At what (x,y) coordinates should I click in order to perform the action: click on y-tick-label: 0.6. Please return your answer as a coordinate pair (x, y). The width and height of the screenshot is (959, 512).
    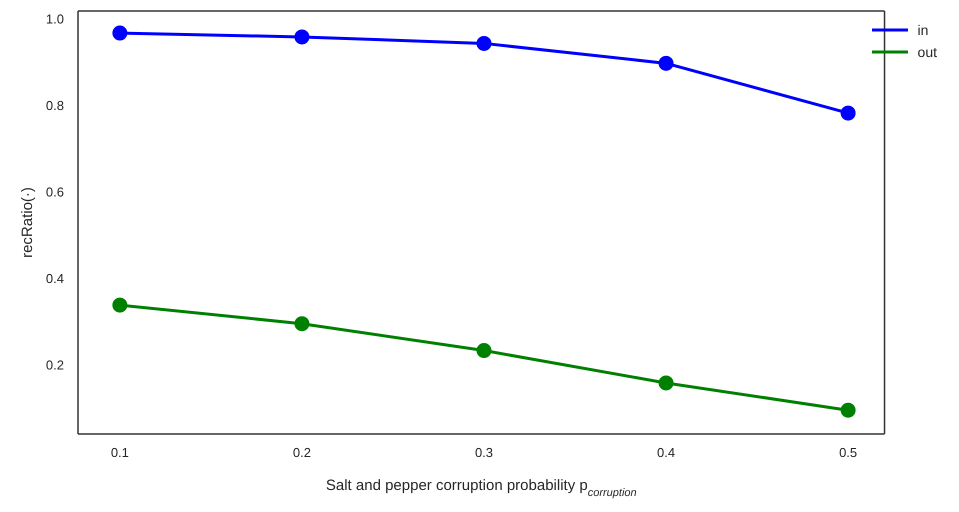
    Looking at the image, I should click on (55, 192).